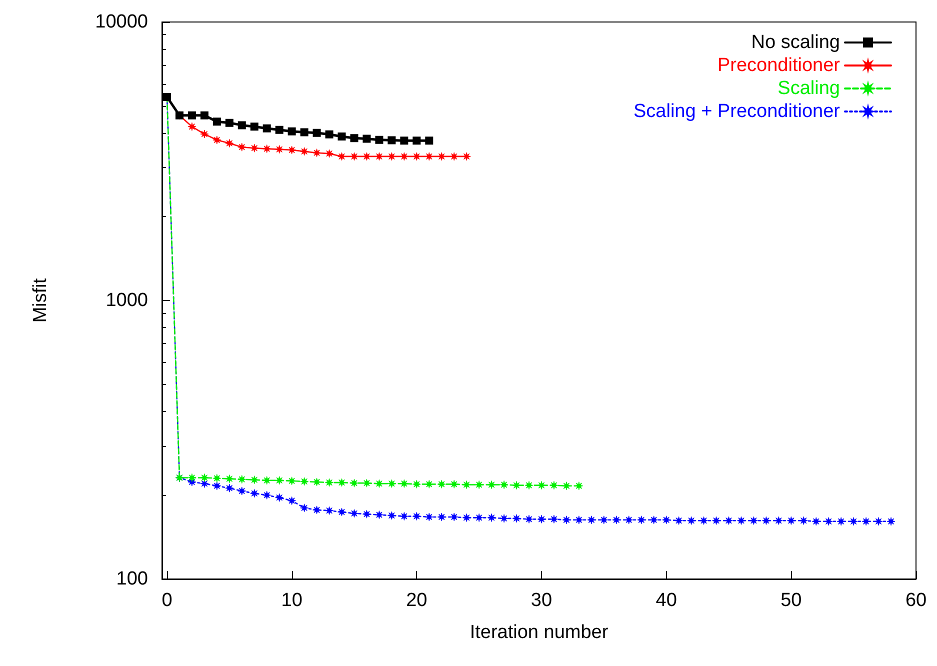 The width and height of the screenshot is (937, 666). What do you see at coordinates (167, 600) in the screenshot?
I see `x-tick-label: 0` at bounding box center [167, 600].